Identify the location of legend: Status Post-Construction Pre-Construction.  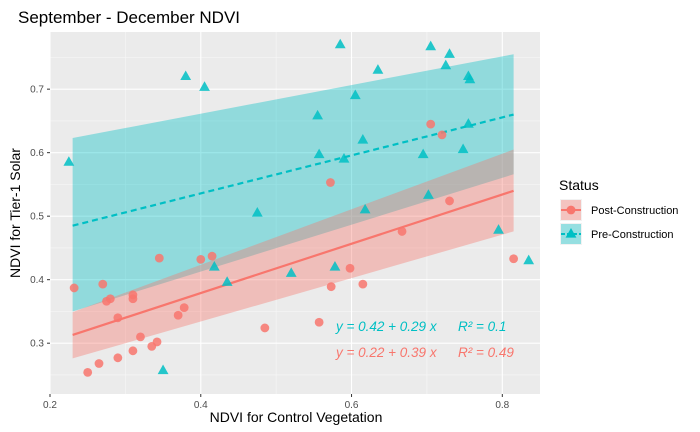
(618, 211).